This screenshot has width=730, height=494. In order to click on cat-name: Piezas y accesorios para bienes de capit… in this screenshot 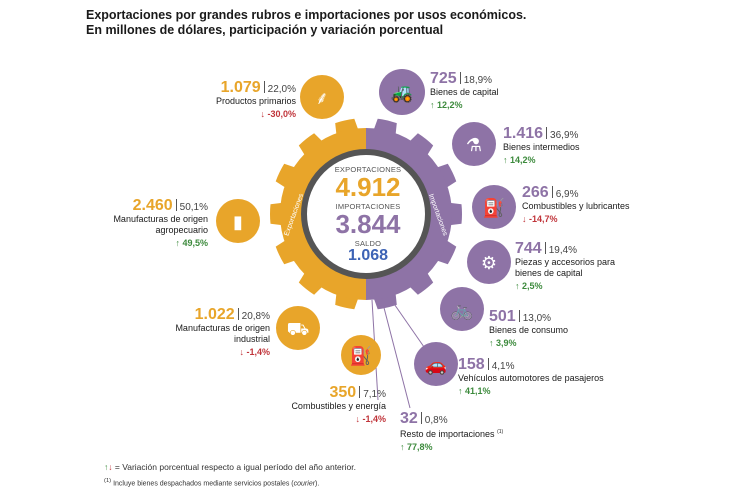, I will do `click(565, 267)`.